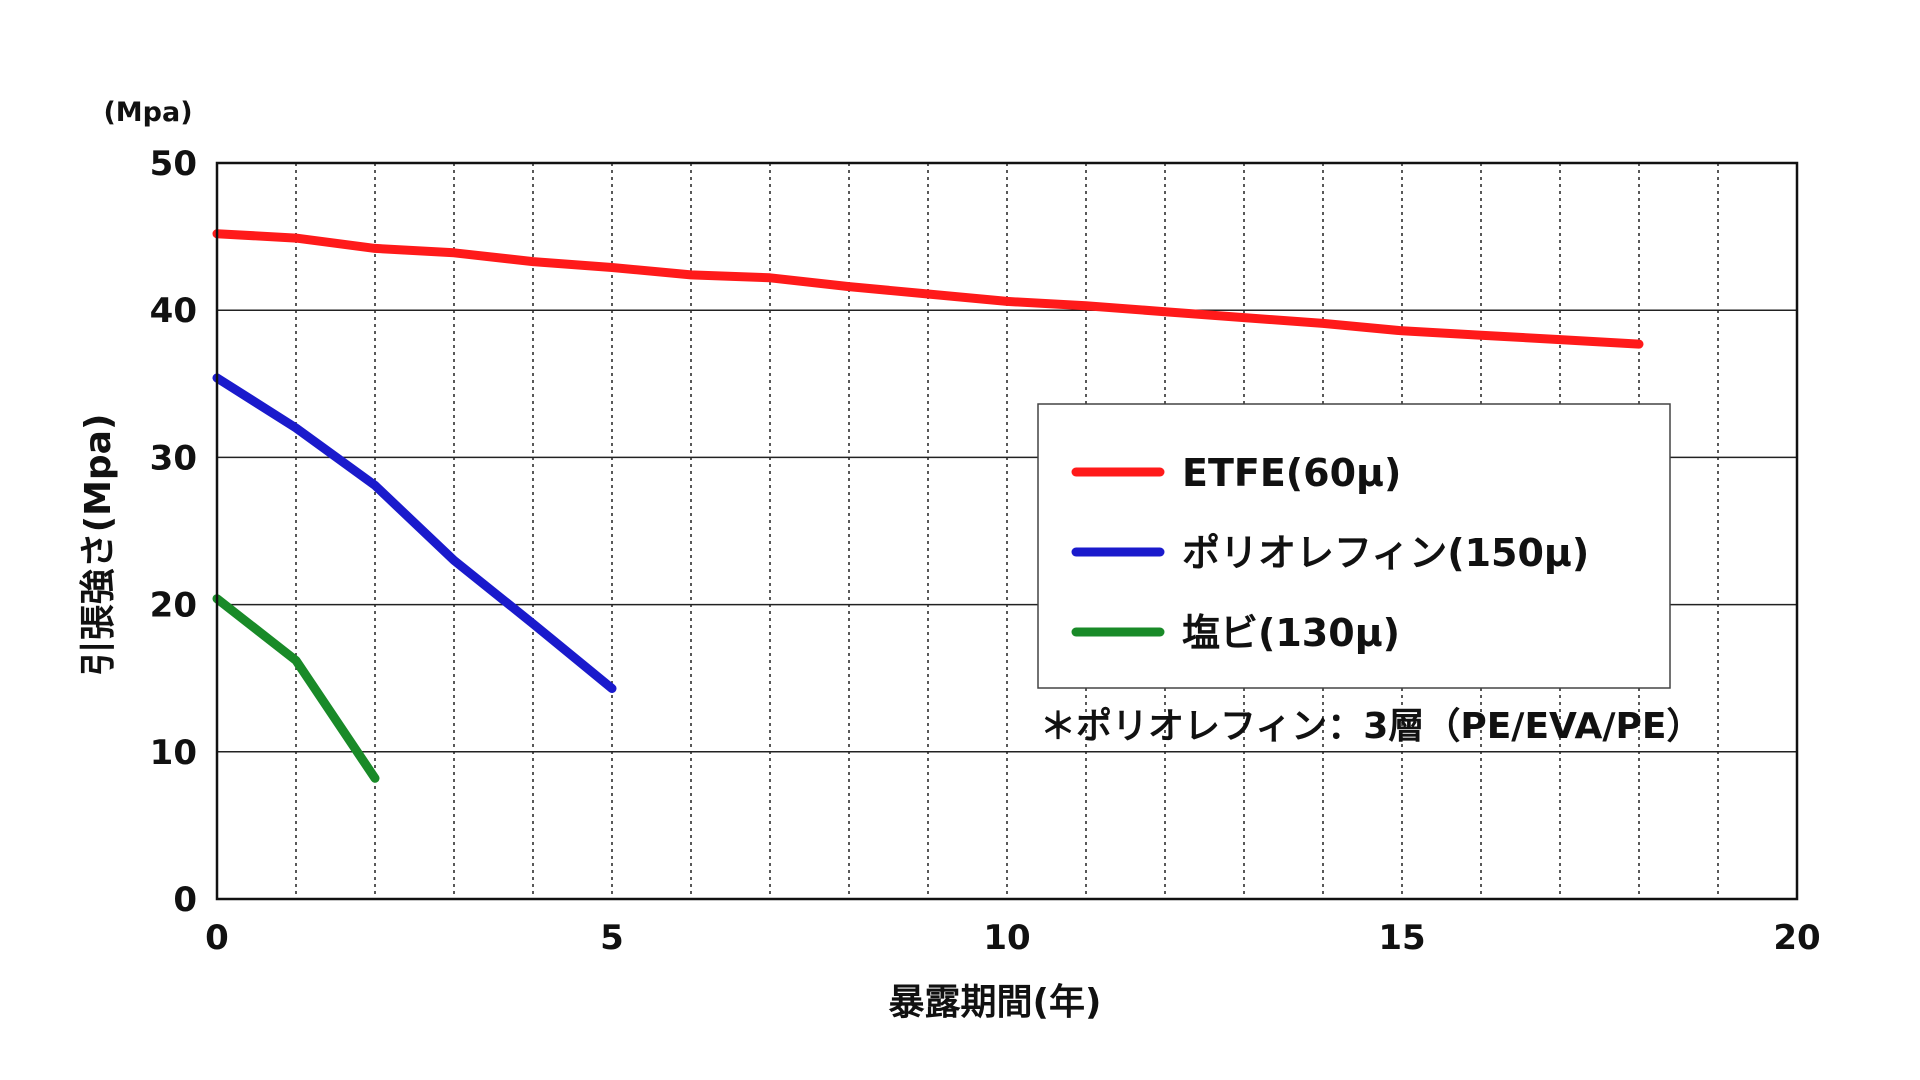 The height and width of the screenshot is (1080, 1920). Describe the element at coordinates (995, 1002) in the screenshot. I see `x-axis-title: 暴露期間(年)` at that location.